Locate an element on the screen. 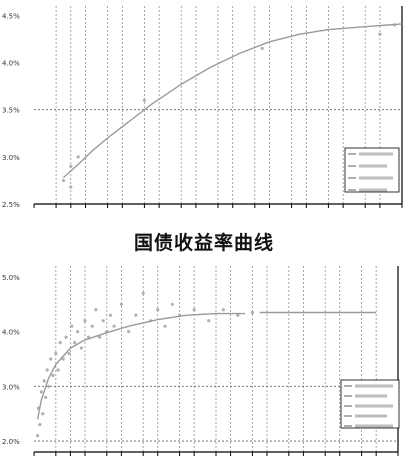 The image size is (408, 463). yield-curve-line is located at coordinates (141, 366).